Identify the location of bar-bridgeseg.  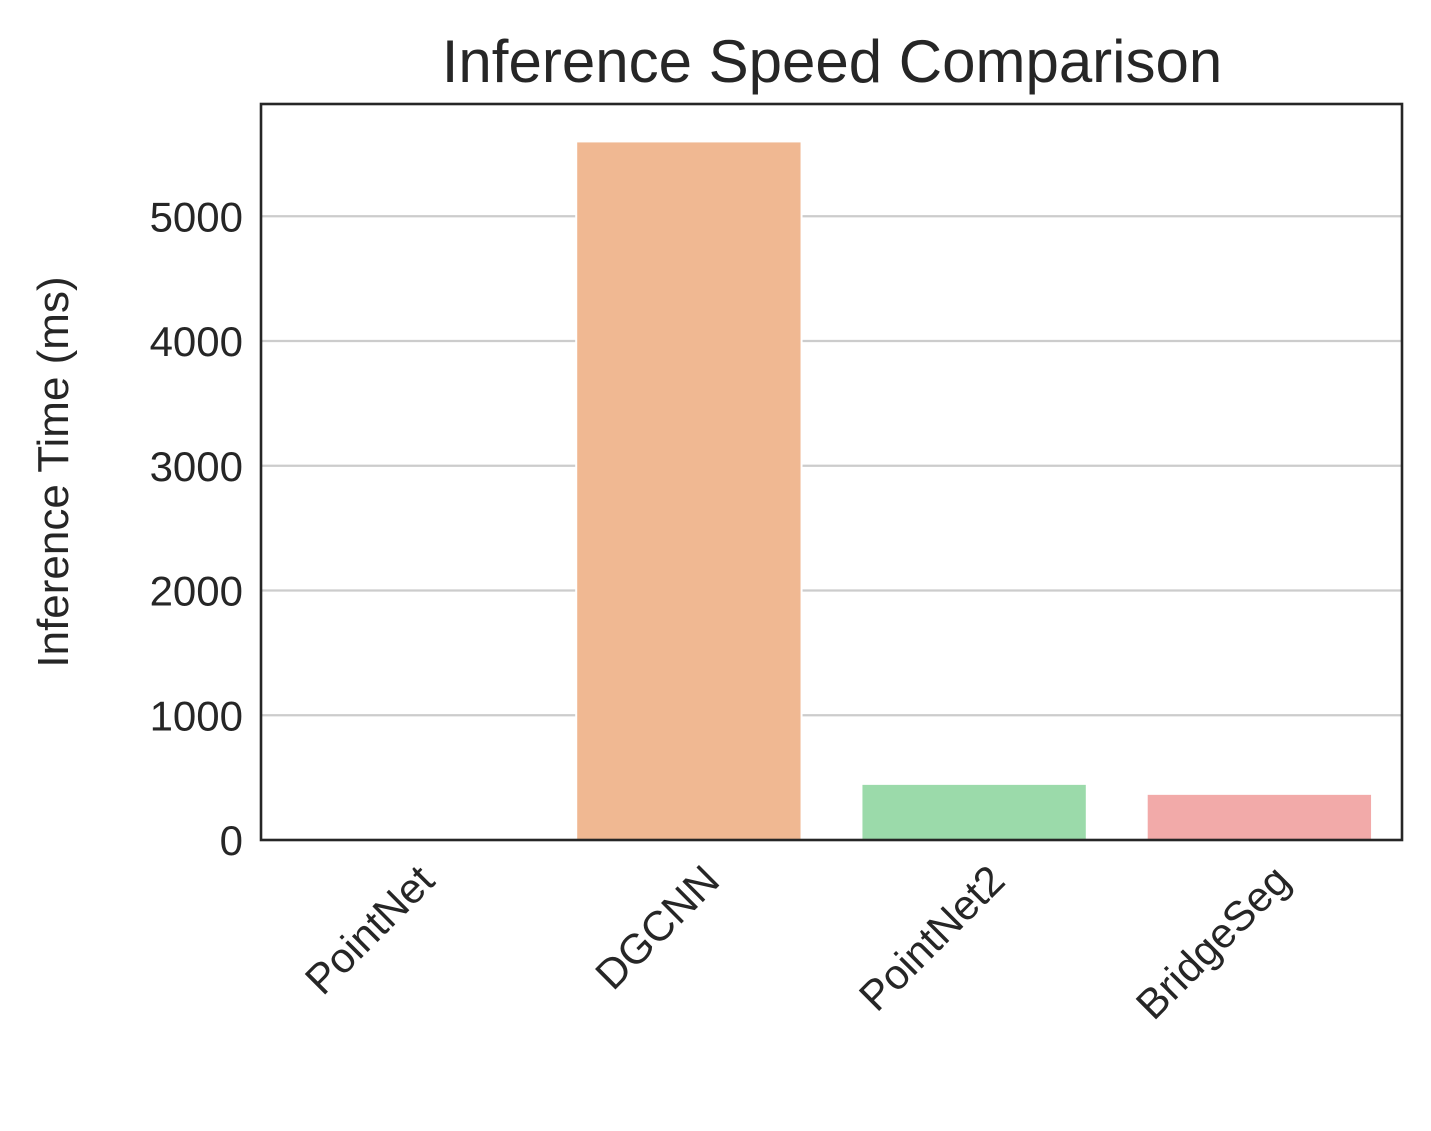
(1259, 816).